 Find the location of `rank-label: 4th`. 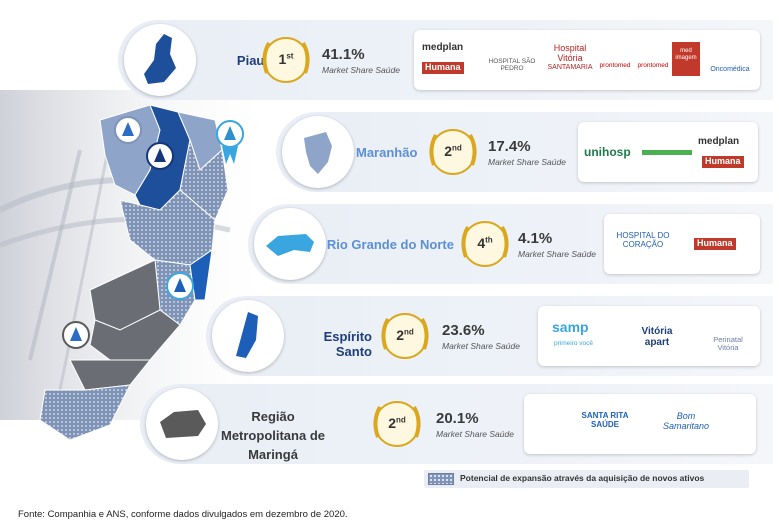

rank-label: 4th is located at coordinates (485, 243).